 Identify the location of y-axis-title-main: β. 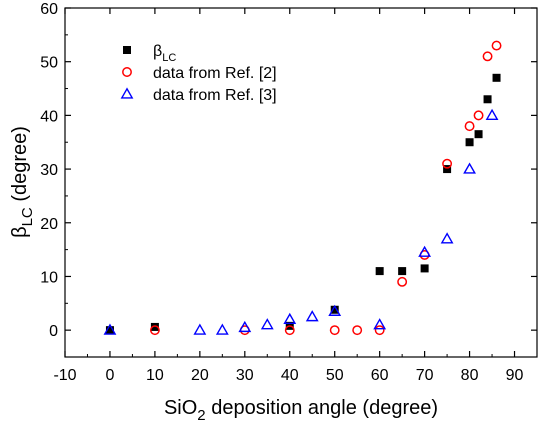
(20, 232).